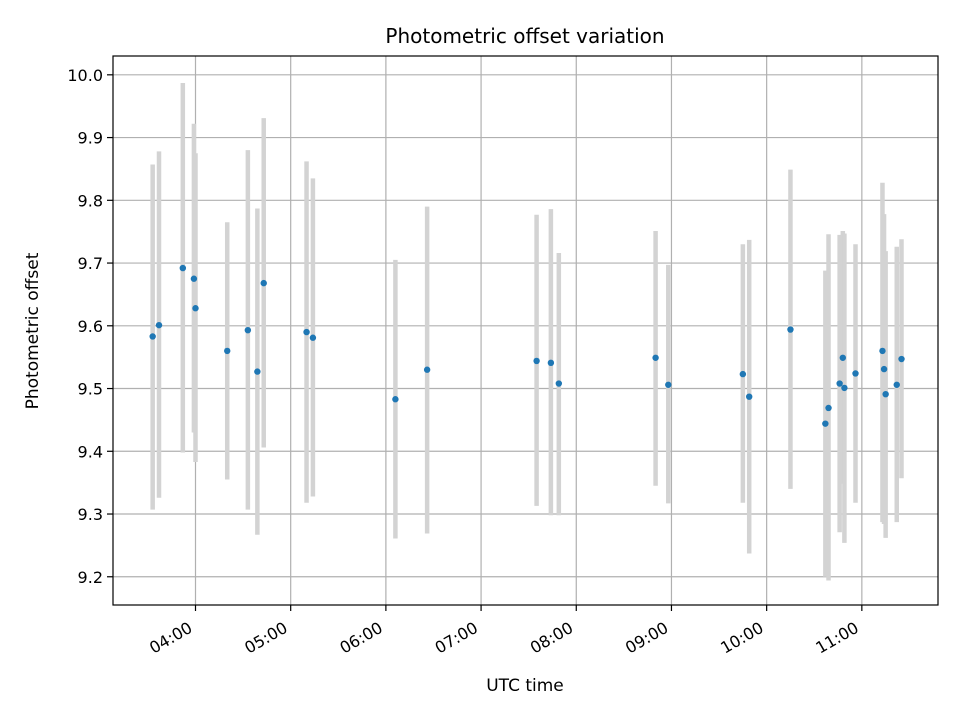 This screenshot has height=720, width=960. What do you see at coordinates (360, 638) in the screenshot?
I see `x-tick-label: 06:00` at bounding box center [360, 638].